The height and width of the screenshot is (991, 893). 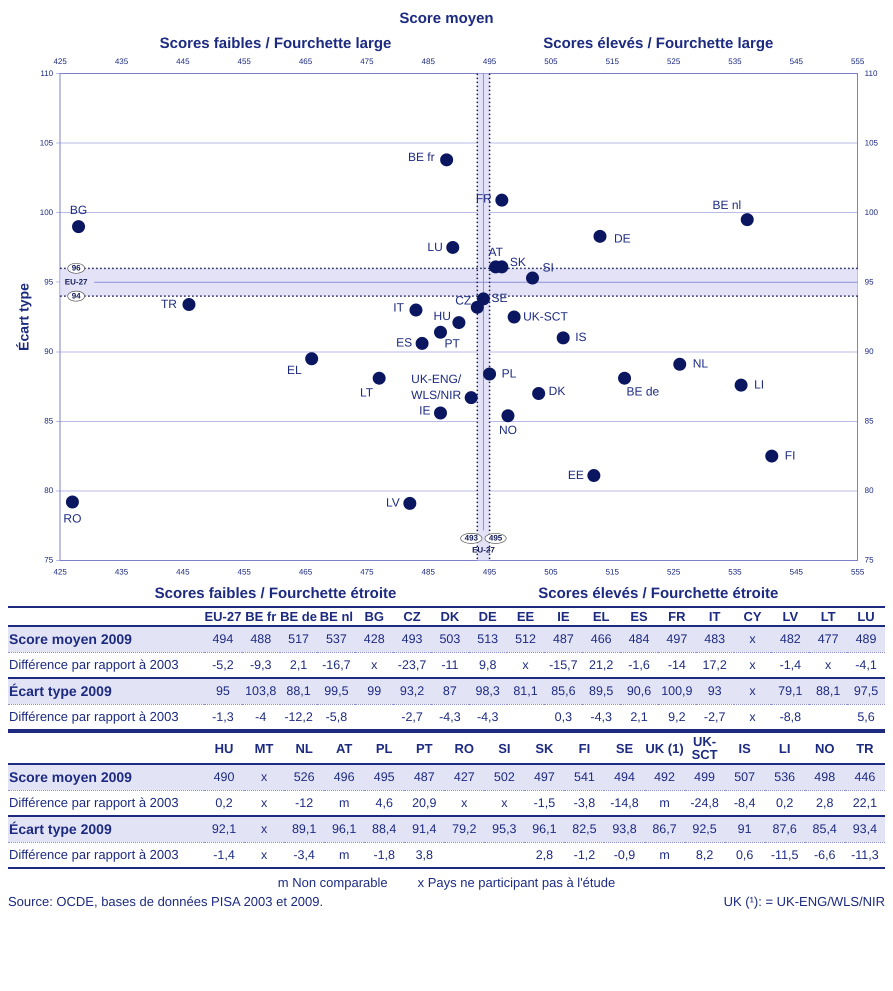 I want to click on data-label: 483, so click(x=714, y=639).